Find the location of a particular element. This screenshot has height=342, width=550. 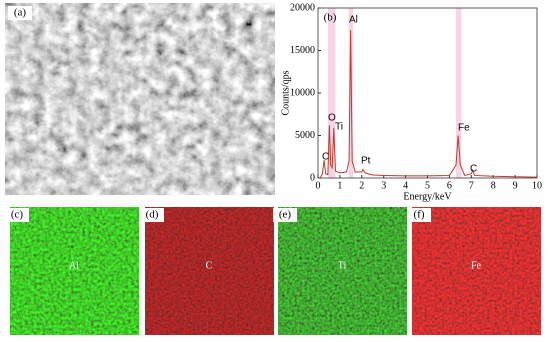

y-tick-label: 0 is located at coordinates (312, 177).